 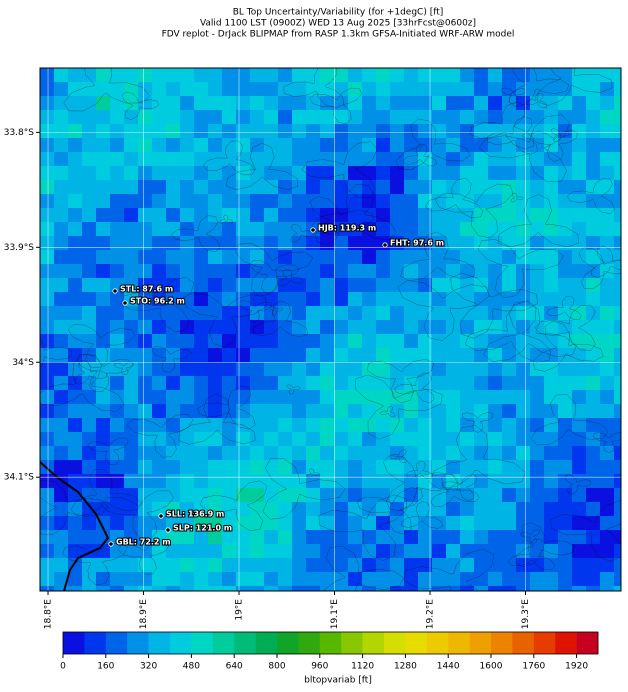 I want to click on station-label: STO: 96.2 m, so click(x=157, y=301).